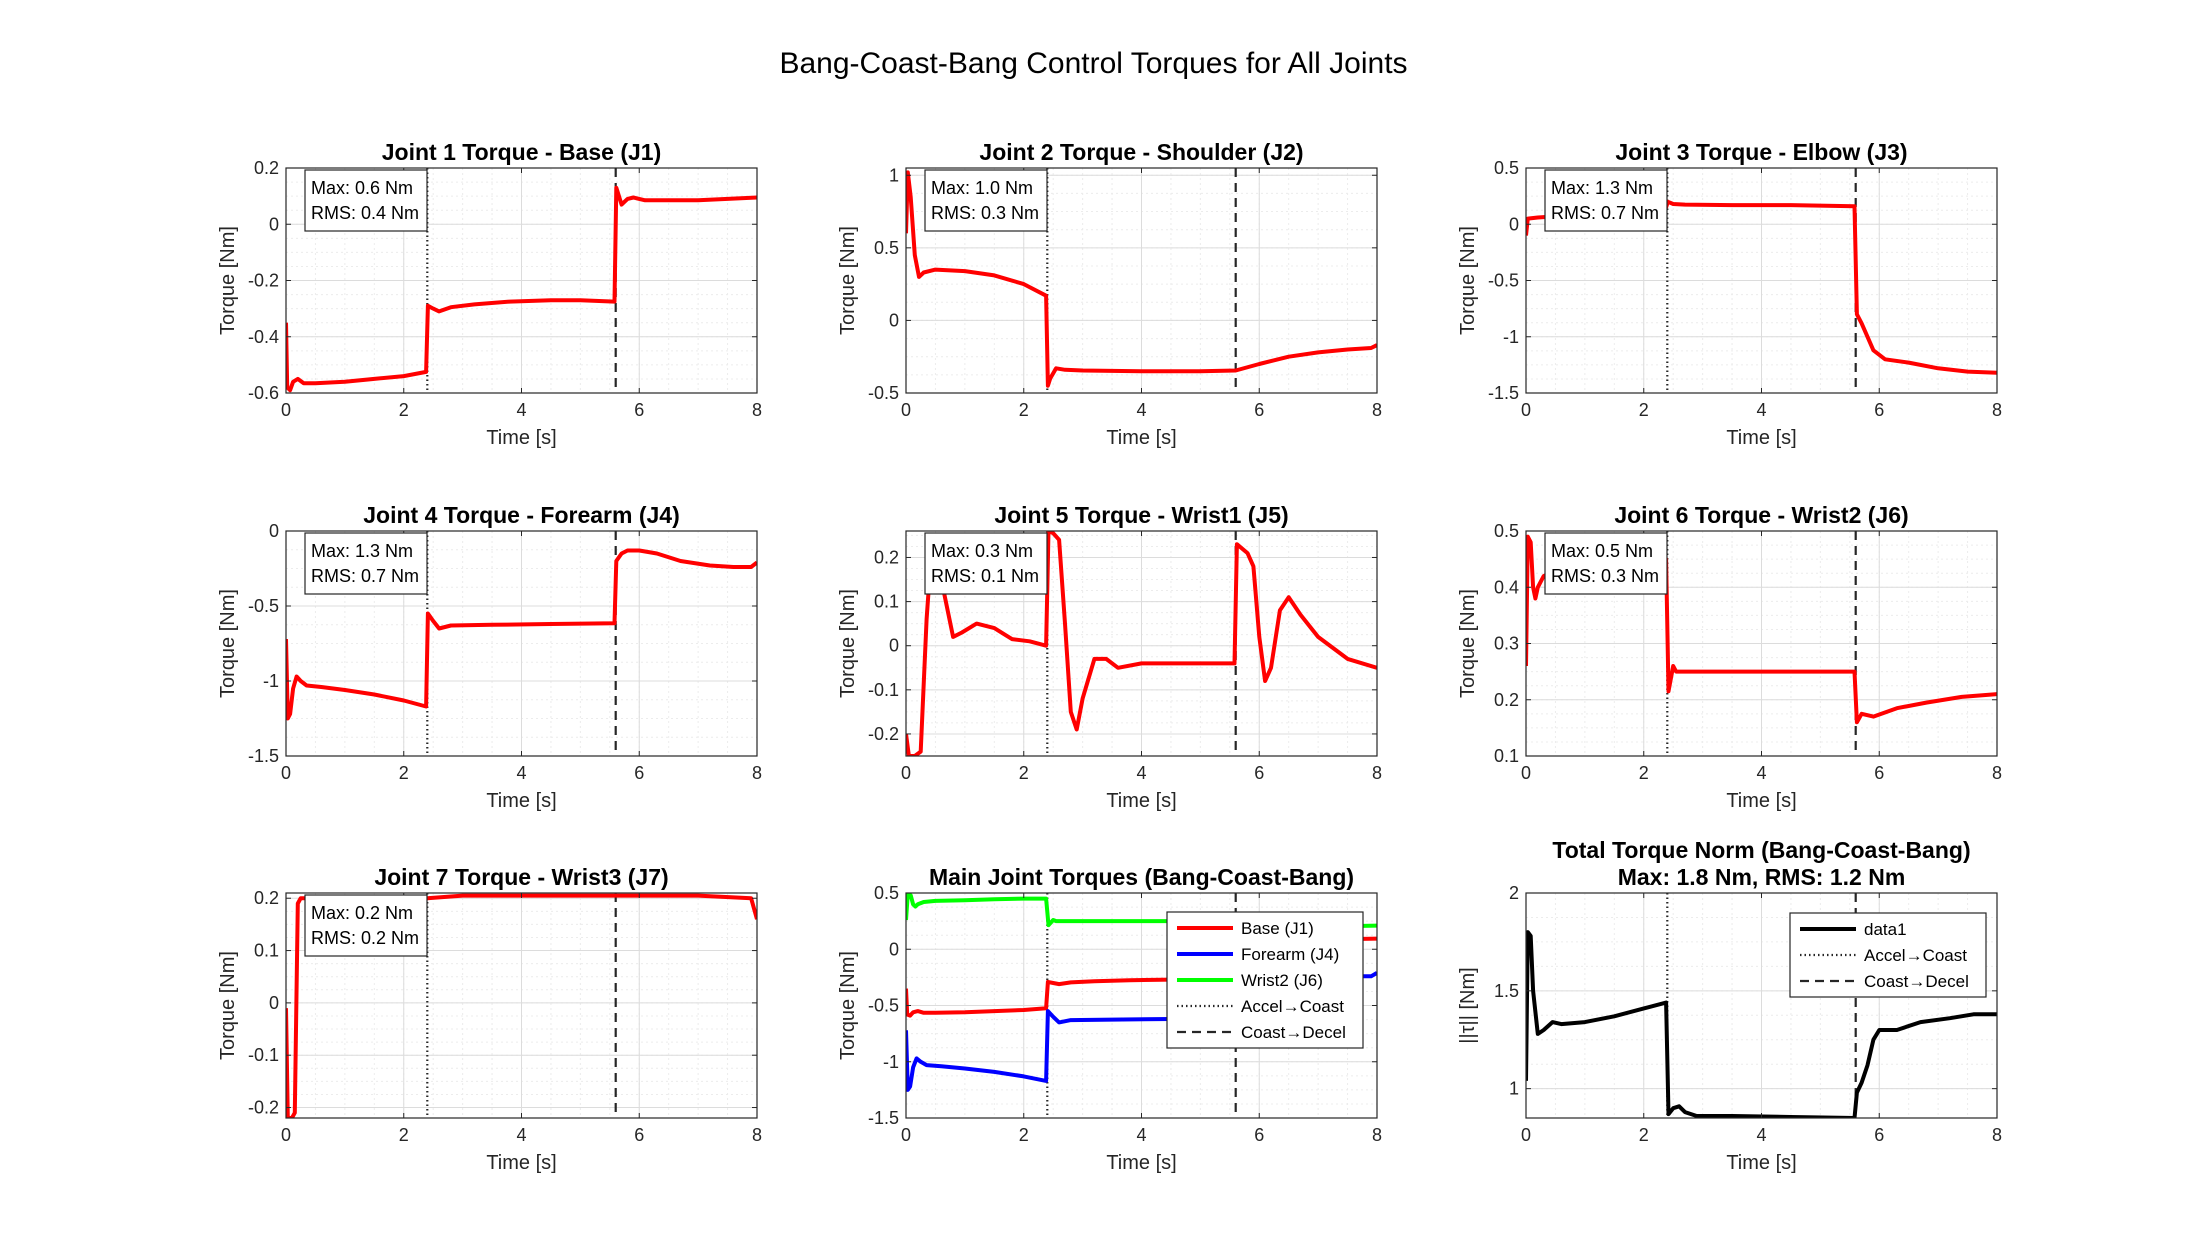 This screenshot has width=2187, height=1238. What do you see at coordinates (1141, 877) in the screenshot?
I see `subplot-title: Main Joint Torques (Bang-Coast-Bang)` at bounding box center [1141, 877].